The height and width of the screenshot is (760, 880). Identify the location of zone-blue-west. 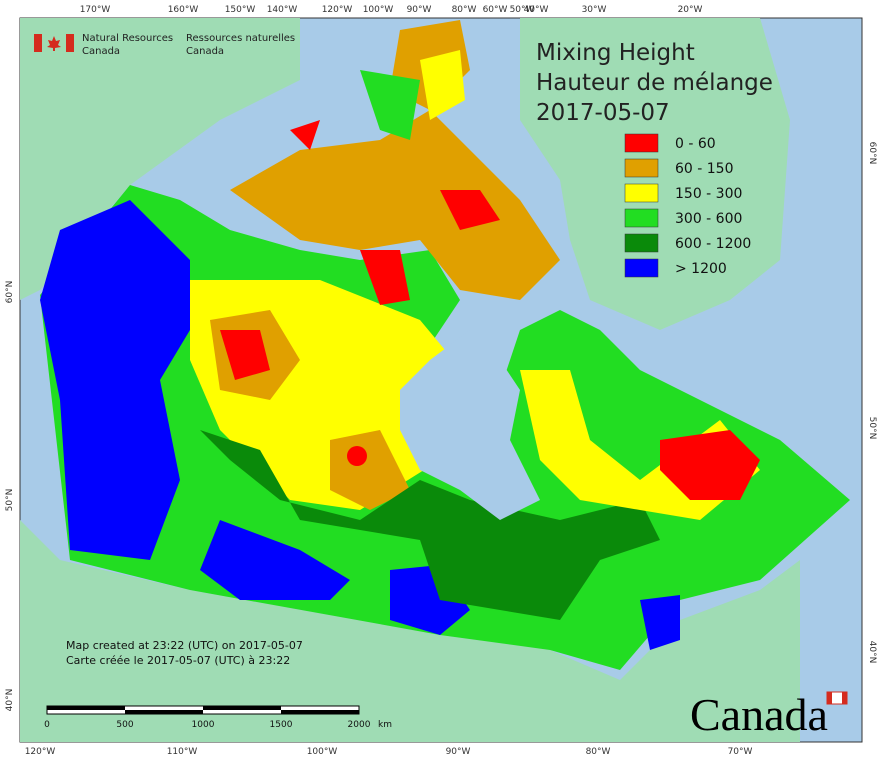
(115, 380).